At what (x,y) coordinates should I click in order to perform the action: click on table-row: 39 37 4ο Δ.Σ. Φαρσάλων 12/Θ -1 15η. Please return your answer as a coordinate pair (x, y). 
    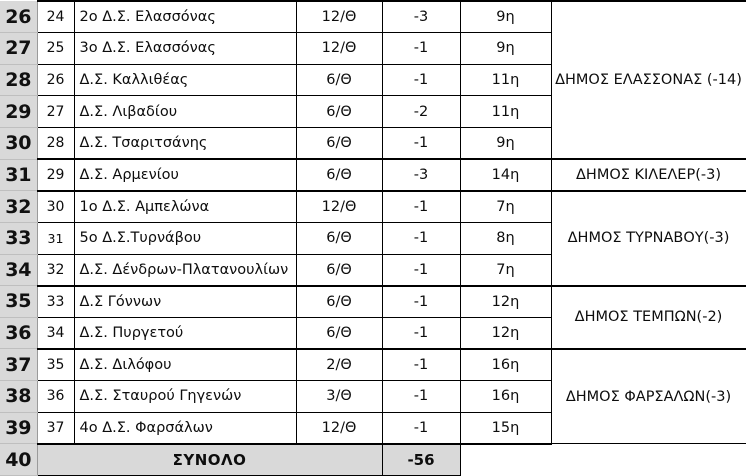
    Looking at the image, I should click on (373, 428).